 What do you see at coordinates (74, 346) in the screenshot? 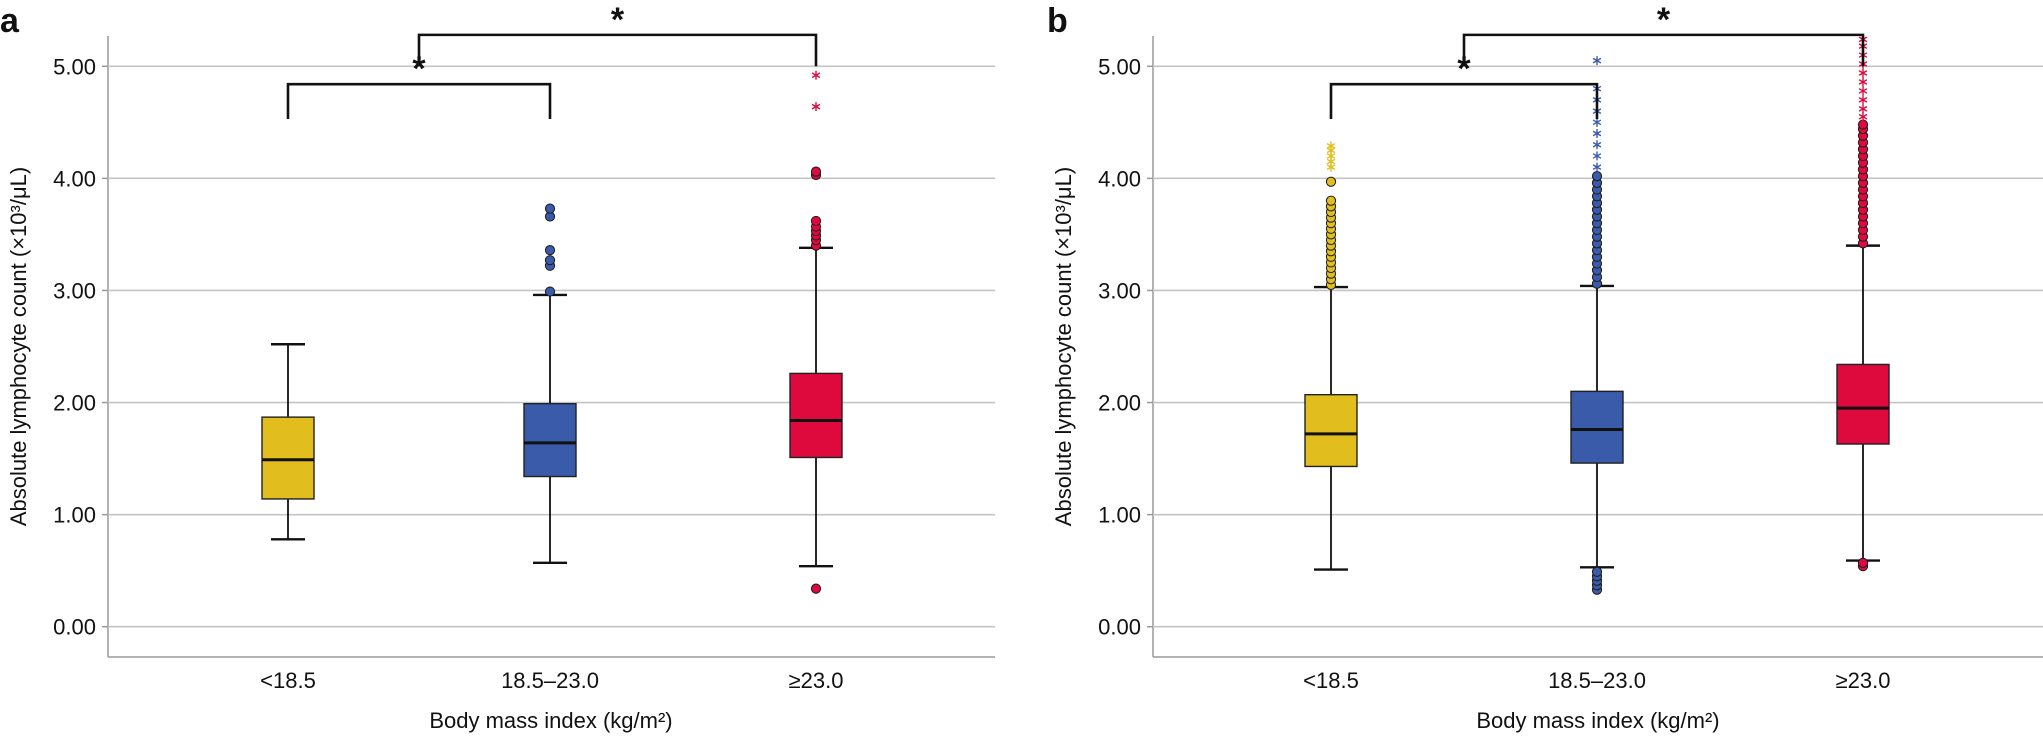
I see `y-tick-labels-a: 0.00 1.00 2.00 3.00 4.00 5.00` at bounding box center [74, 346].